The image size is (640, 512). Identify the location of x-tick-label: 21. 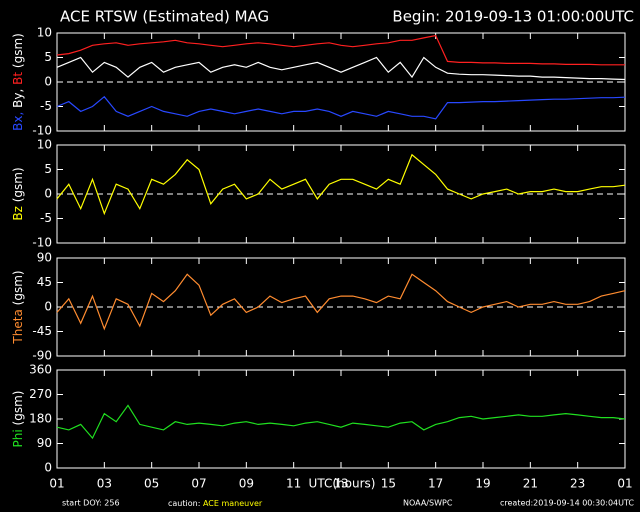
(530, 484).